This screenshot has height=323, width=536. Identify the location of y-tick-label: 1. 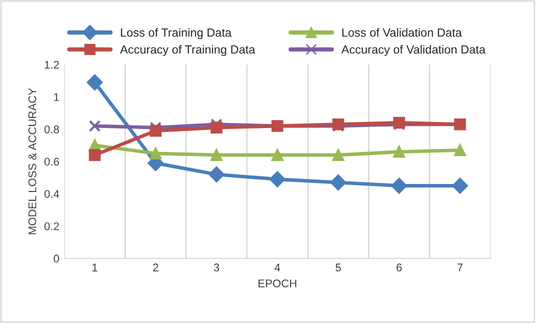
(56, 97).